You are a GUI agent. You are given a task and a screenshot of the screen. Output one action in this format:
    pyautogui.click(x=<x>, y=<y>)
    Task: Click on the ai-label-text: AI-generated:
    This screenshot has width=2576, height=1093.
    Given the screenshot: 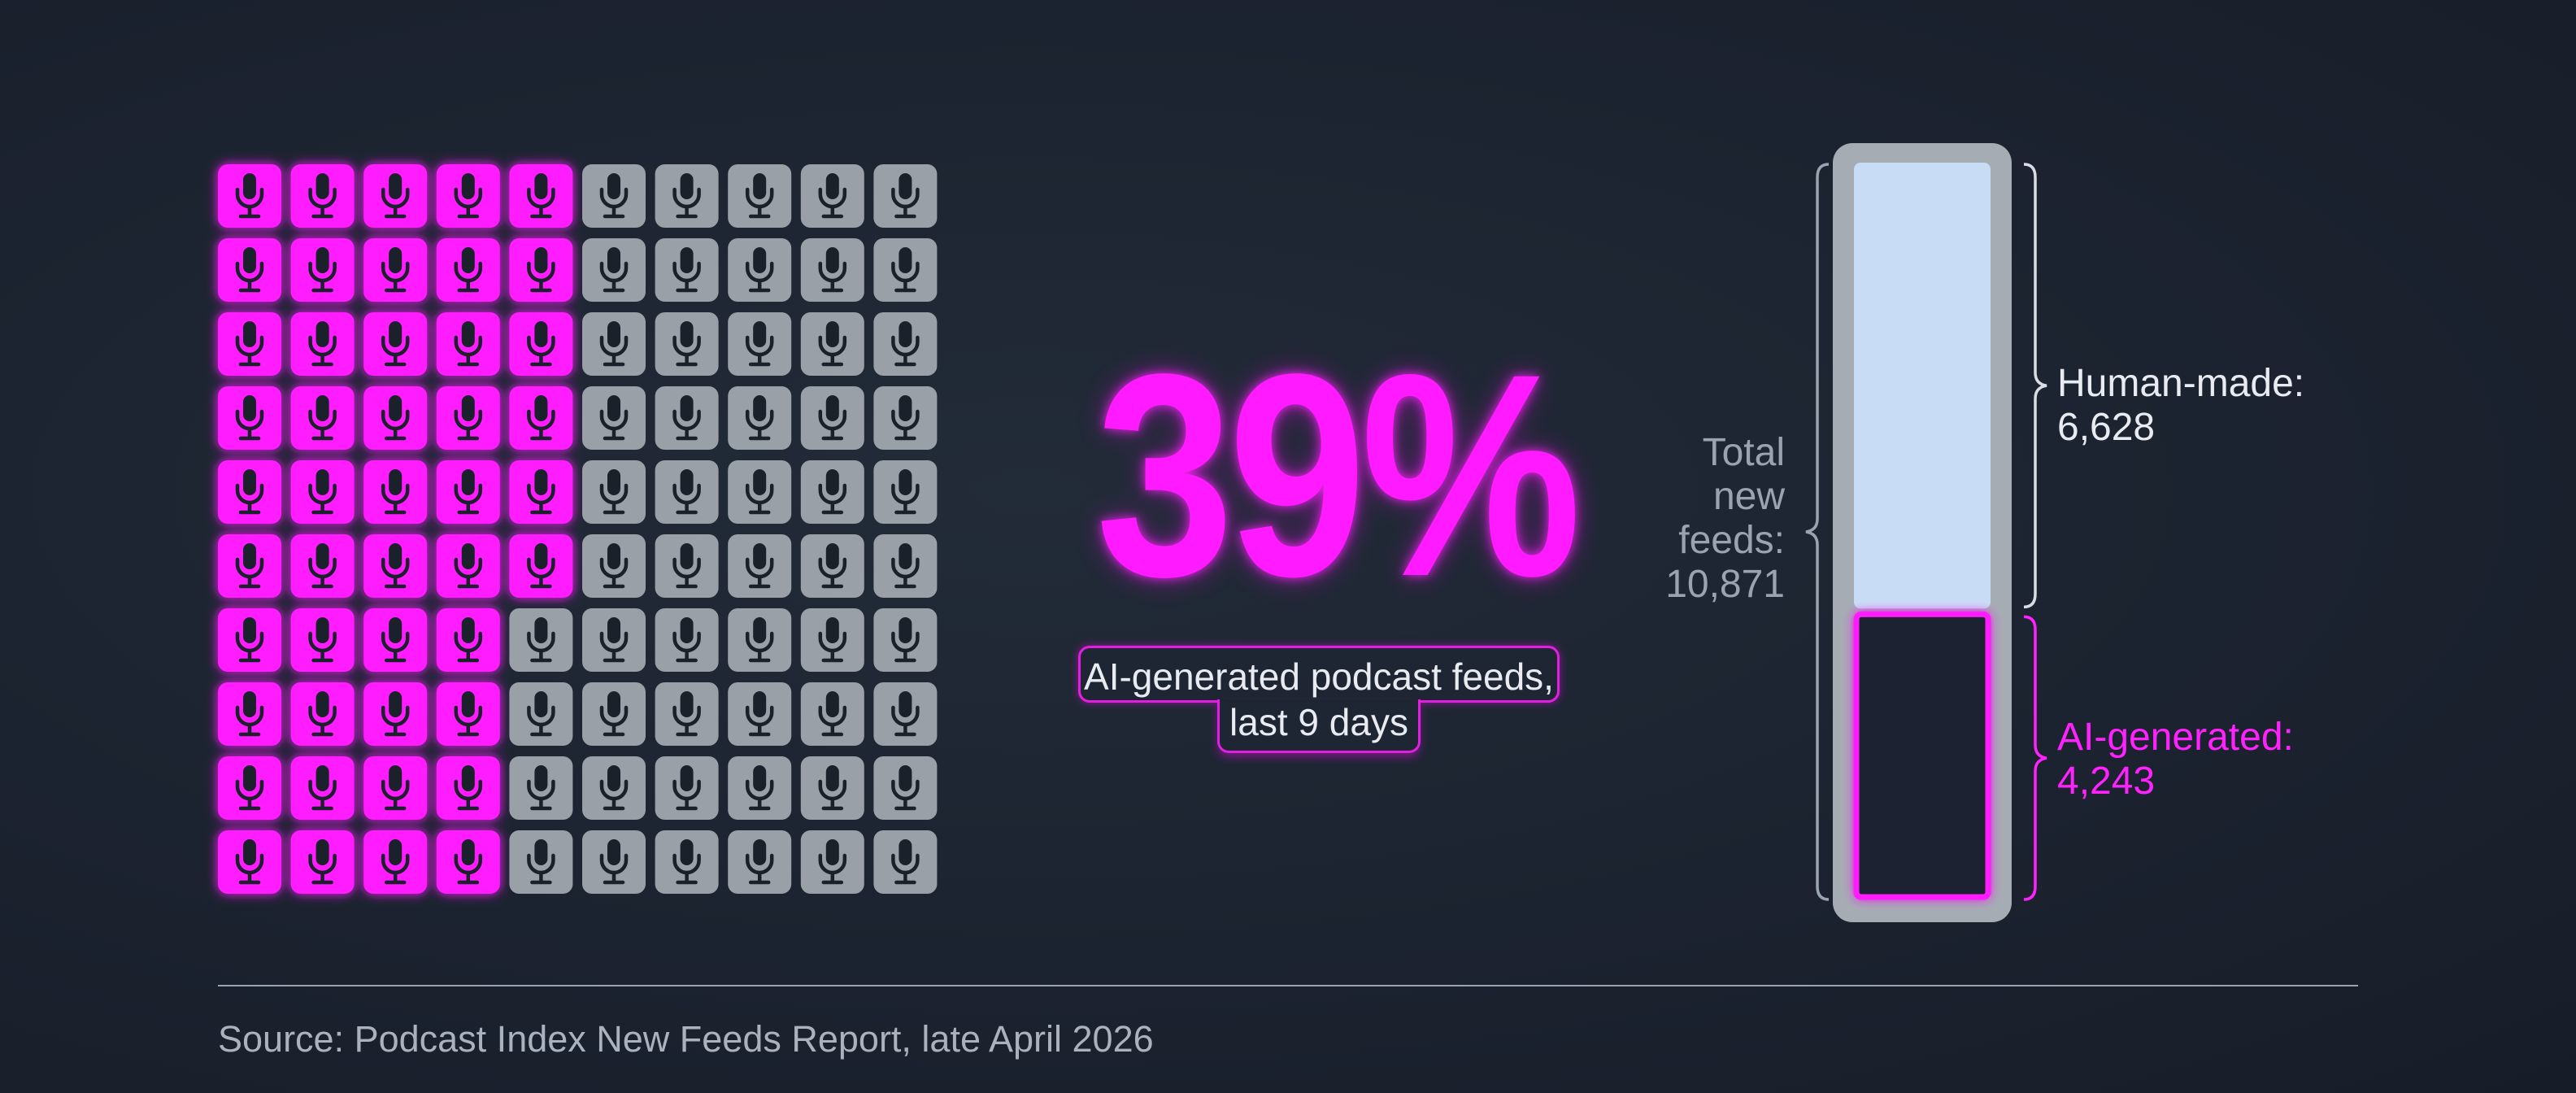 What is the action you would take?
    pyautogui.click(x=2175, y=737)
    